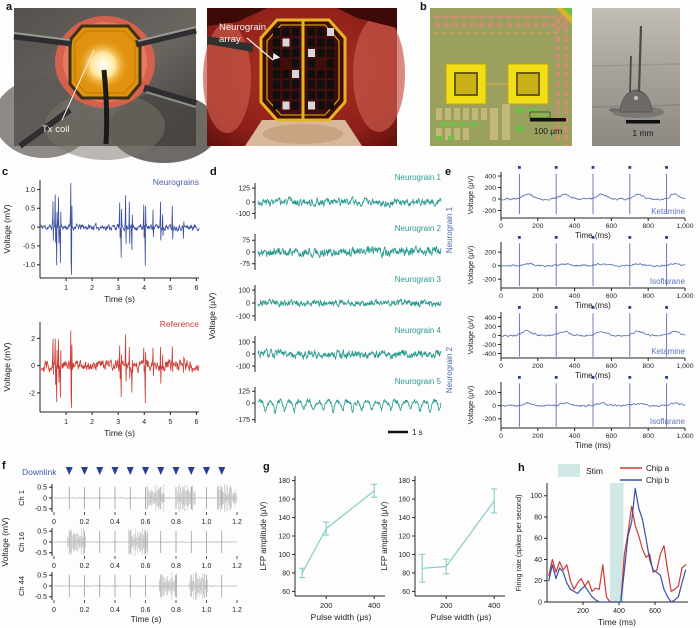  I want to click on svg-text: 160, so click(404, 499).